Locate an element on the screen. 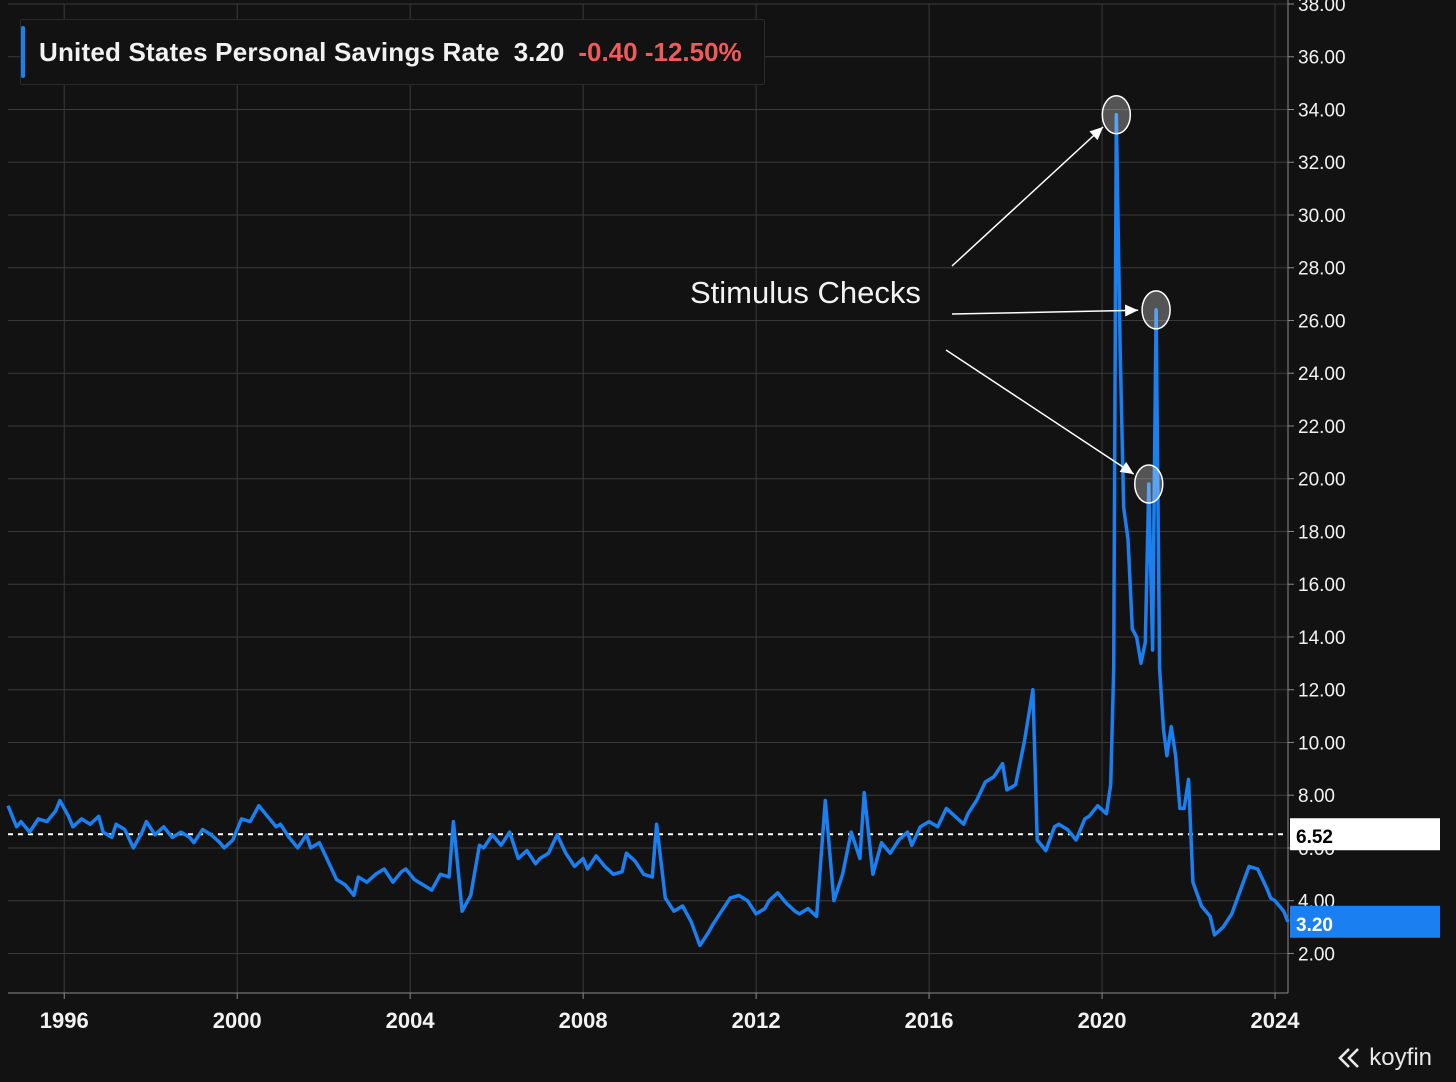 This screenshot has height=1082, width=1456. x-tick-label: 2012 is located at coordinates (756, 1020).